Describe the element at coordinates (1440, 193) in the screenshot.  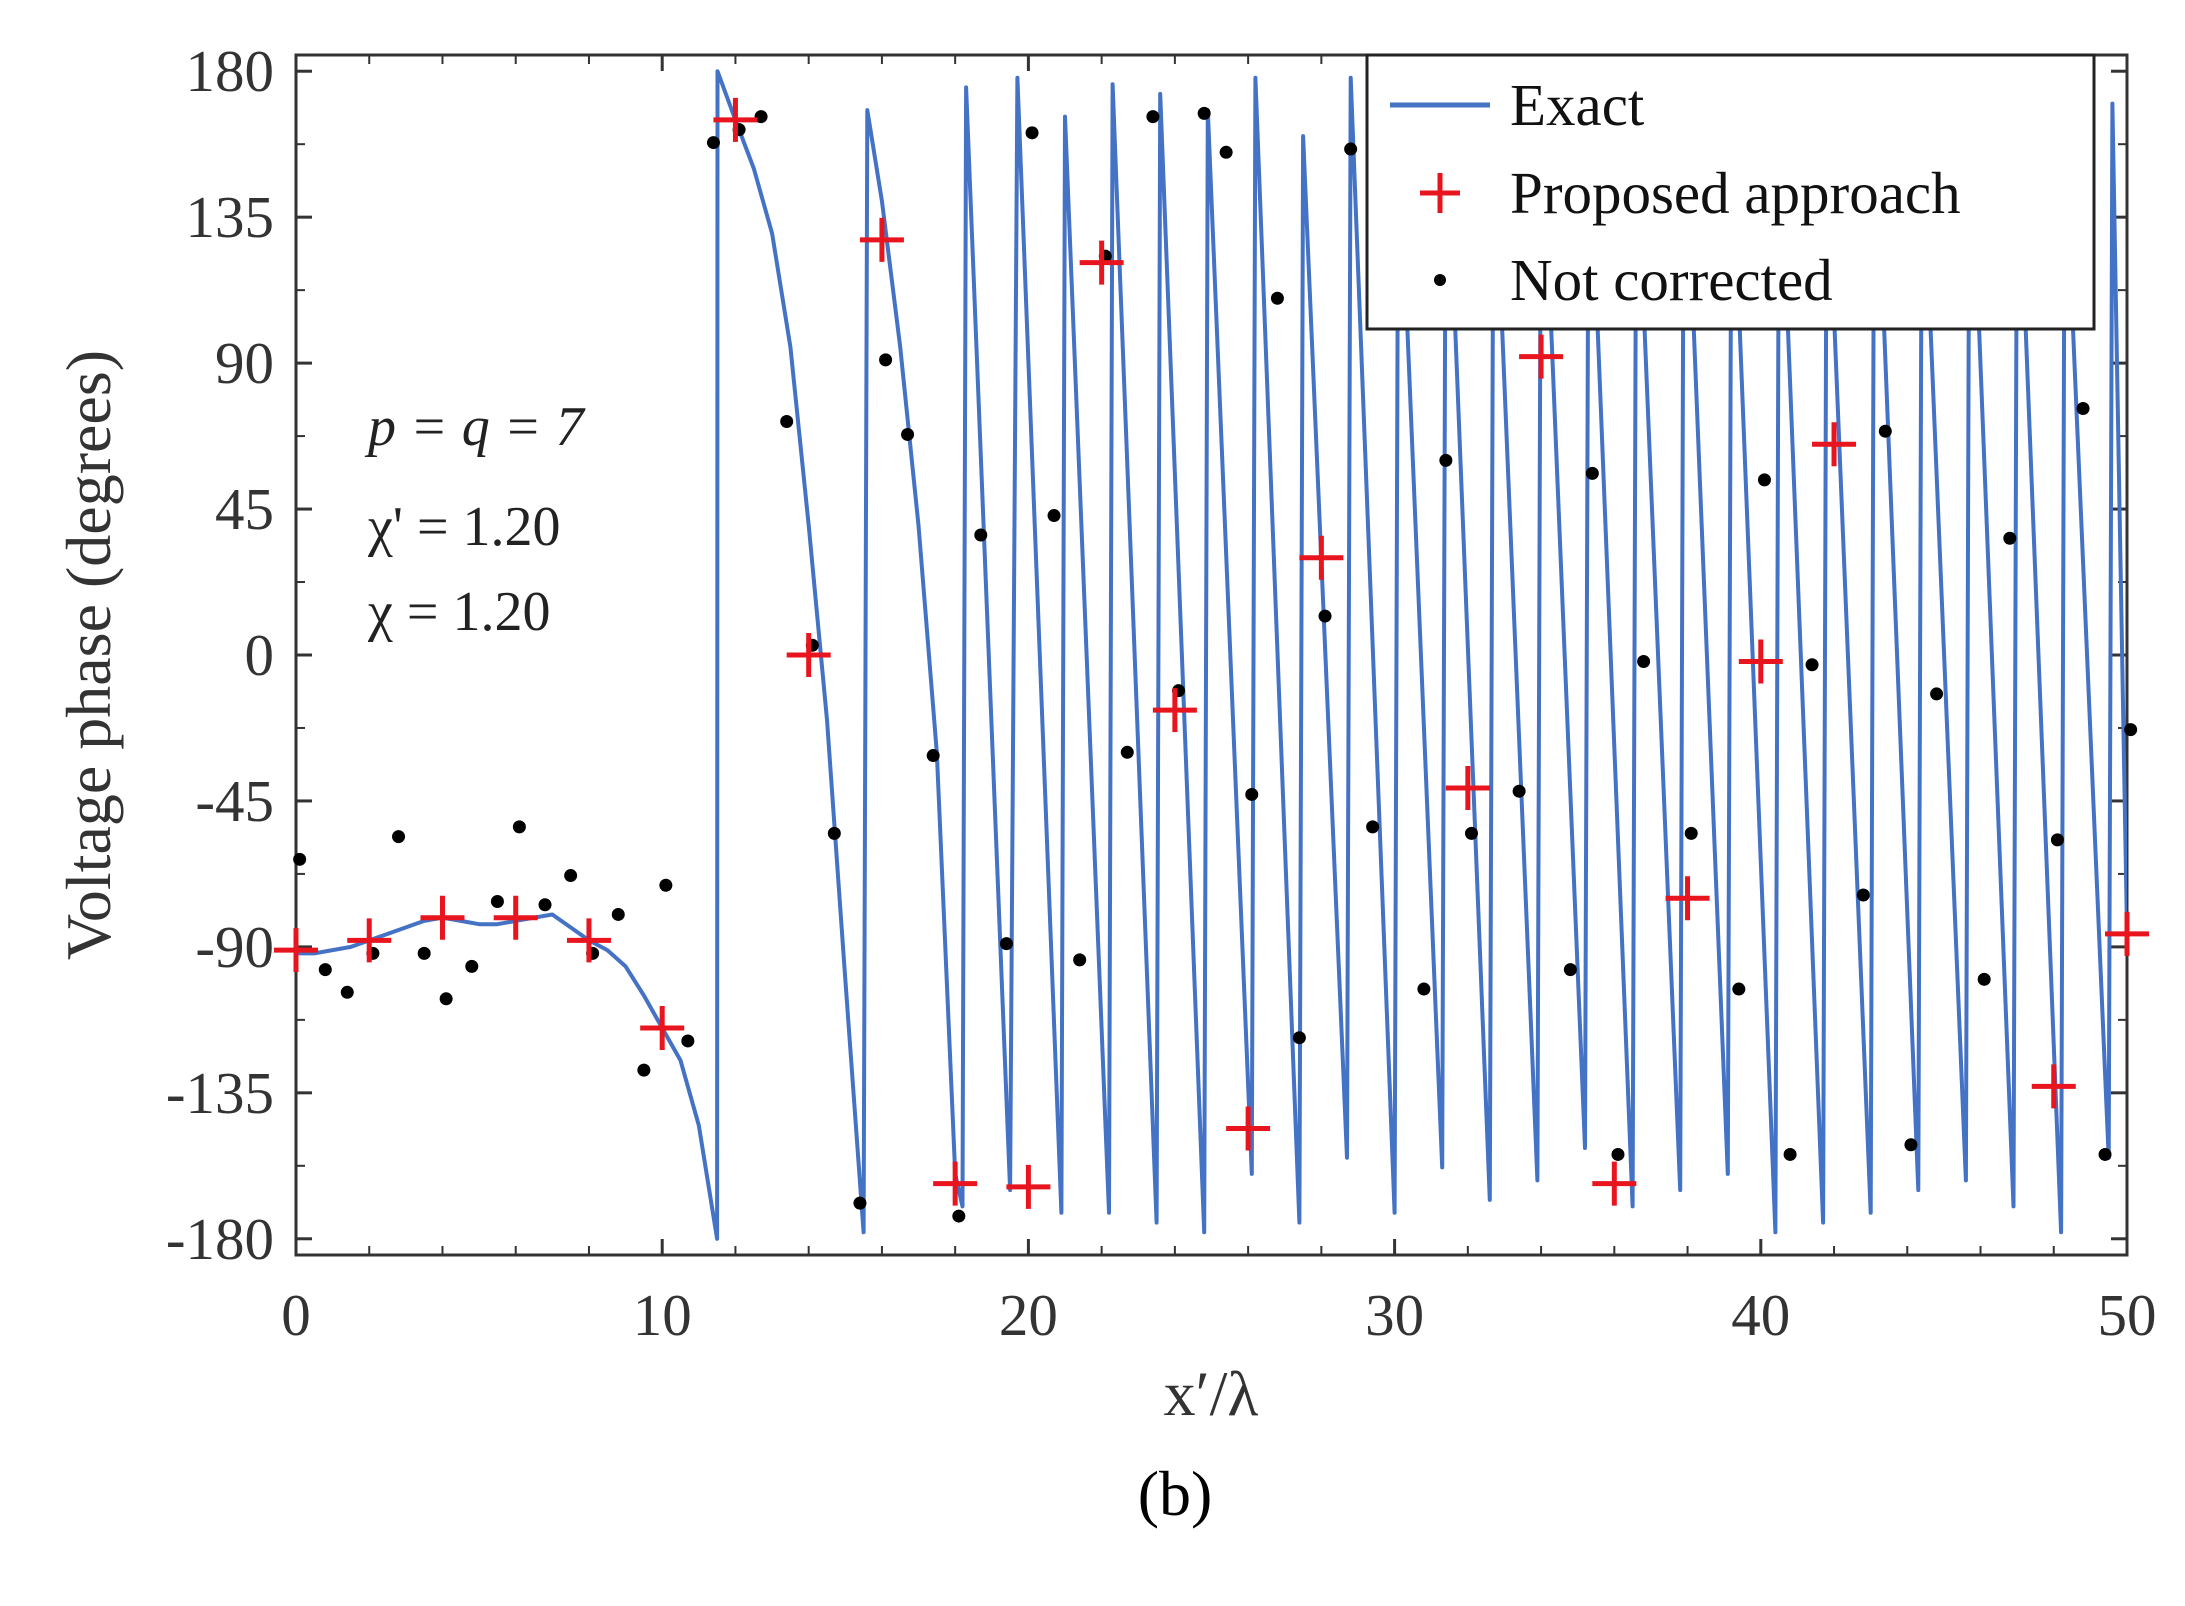
I see `legend-swatch-proposed` at that location.